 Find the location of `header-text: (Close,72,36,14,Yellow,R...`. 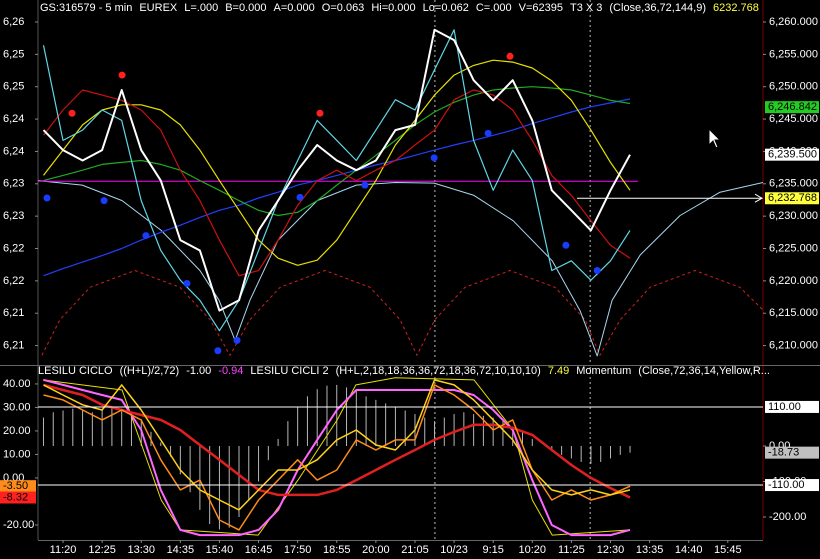

header-text: (Close,72,36,14,Yellow,R... is located at coordinates (704, 371).